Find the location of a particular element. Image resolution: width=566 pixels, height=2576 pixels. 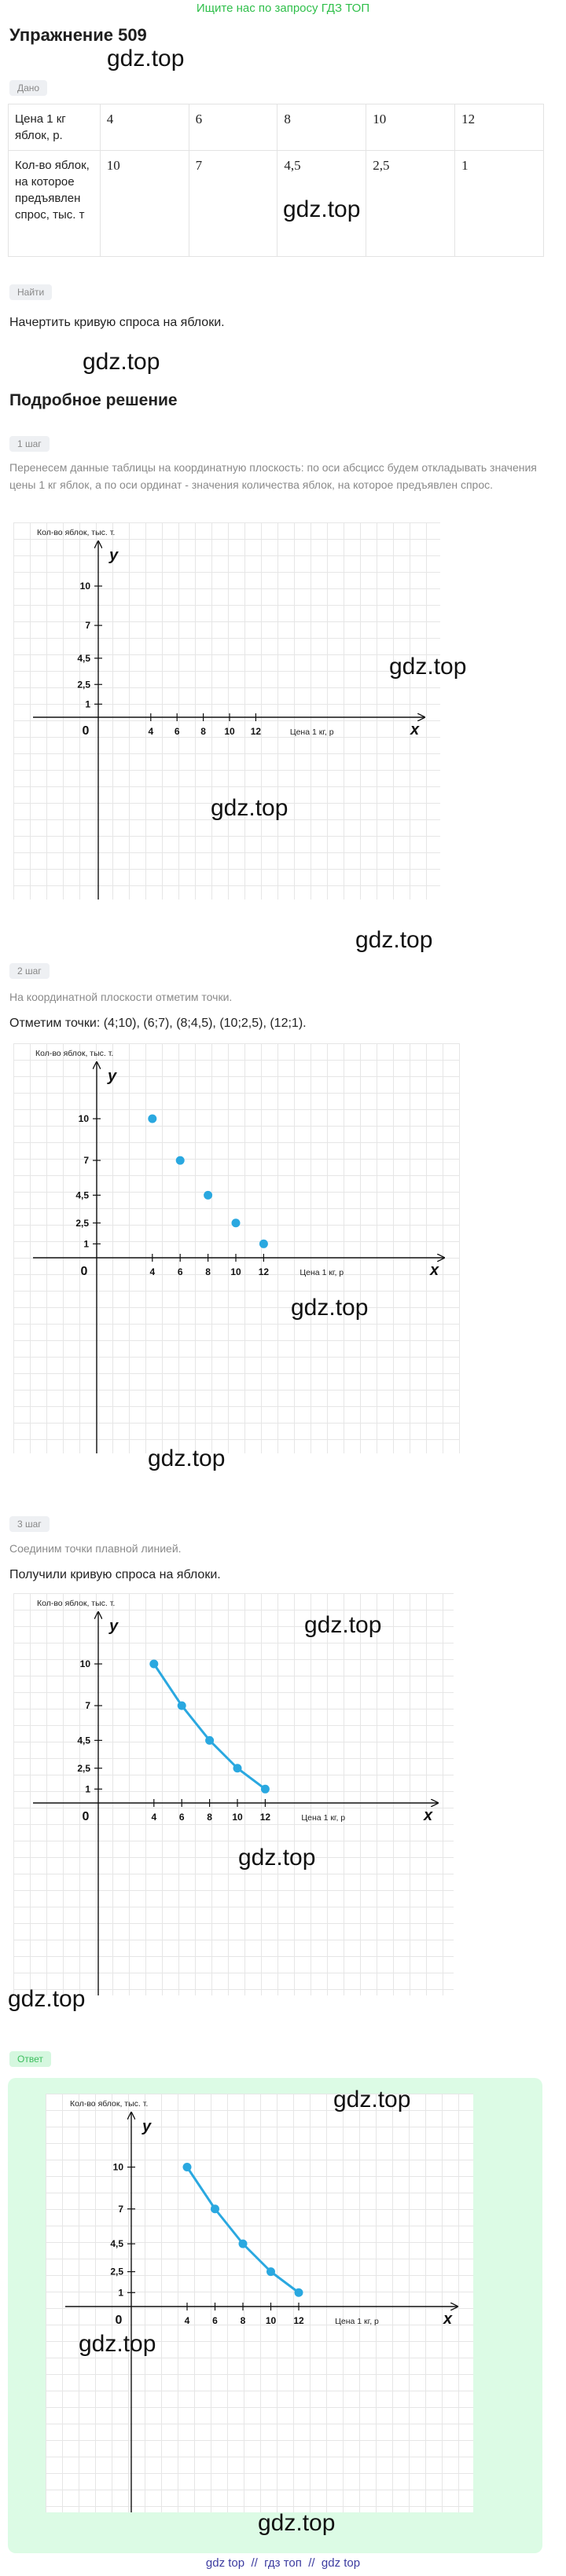

table-cell: Цена 1 кг яблок, р. is located at coordinates (54, 127).